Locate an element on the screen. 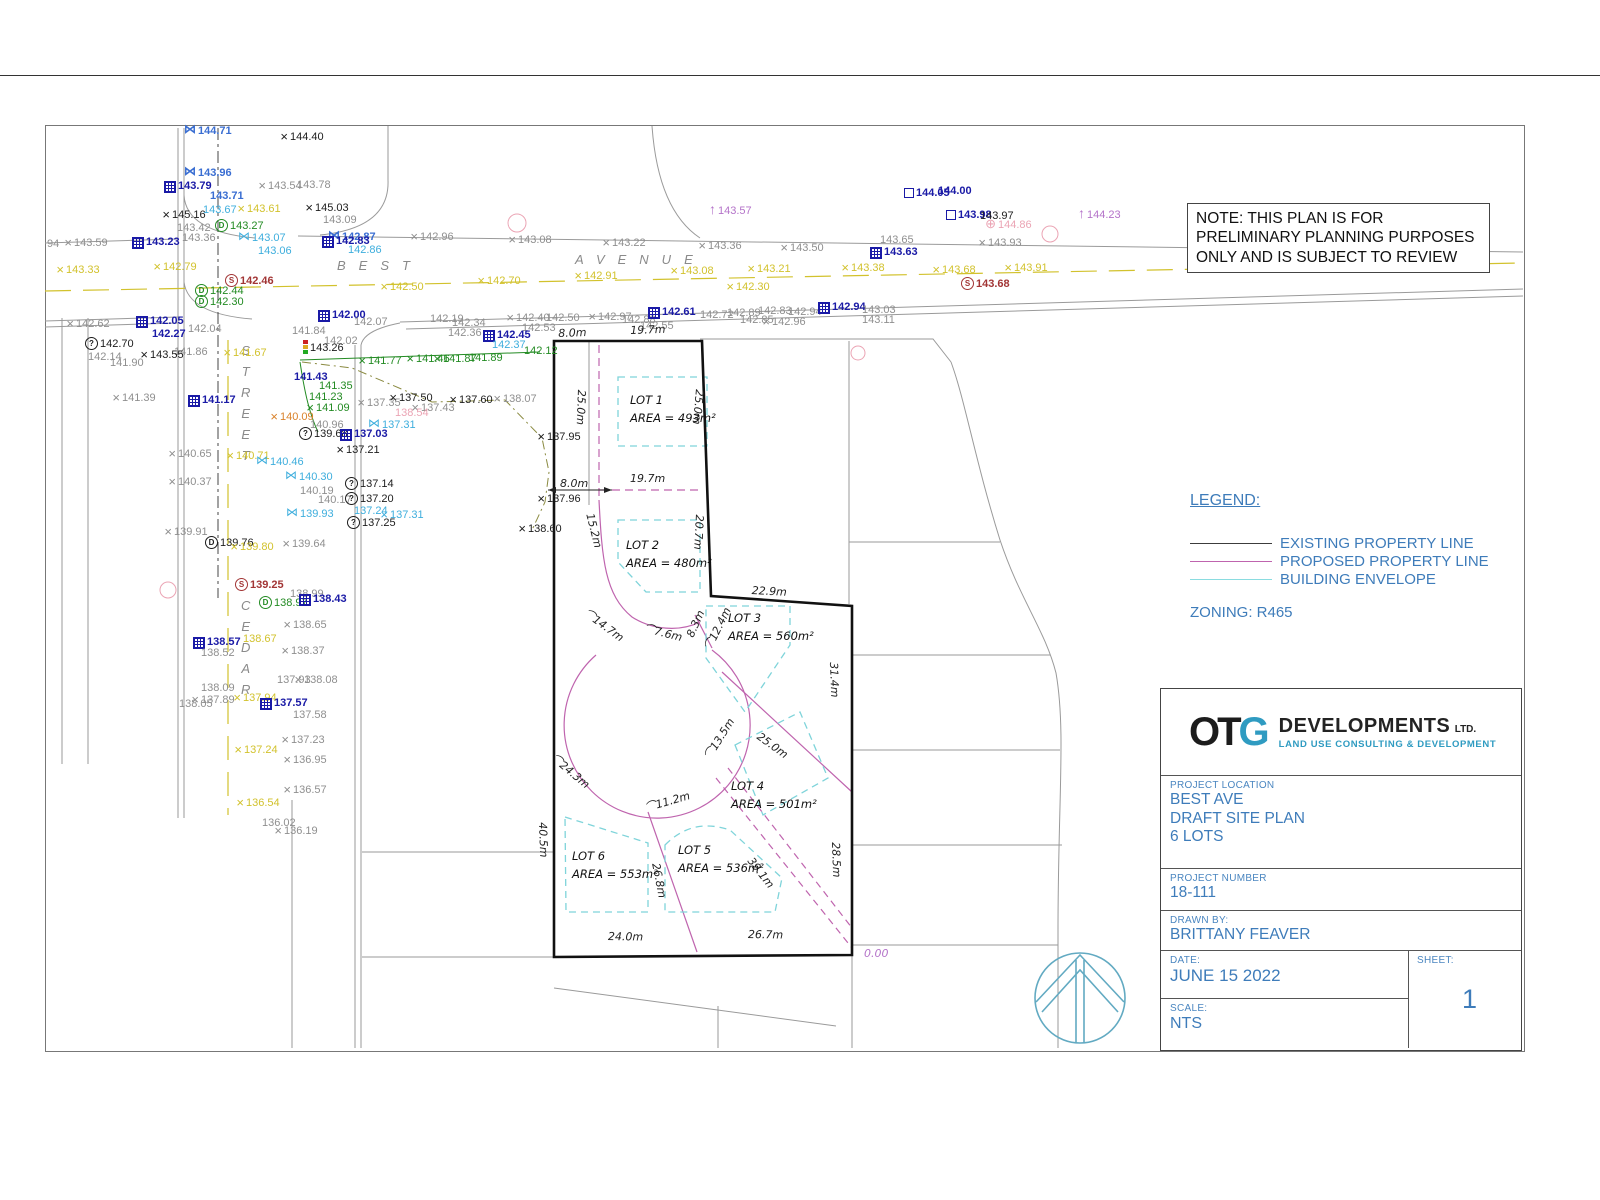 This screenshot has width=1600, height=1200. dimension-label: 8.0m is located at coordinates (574, 483).